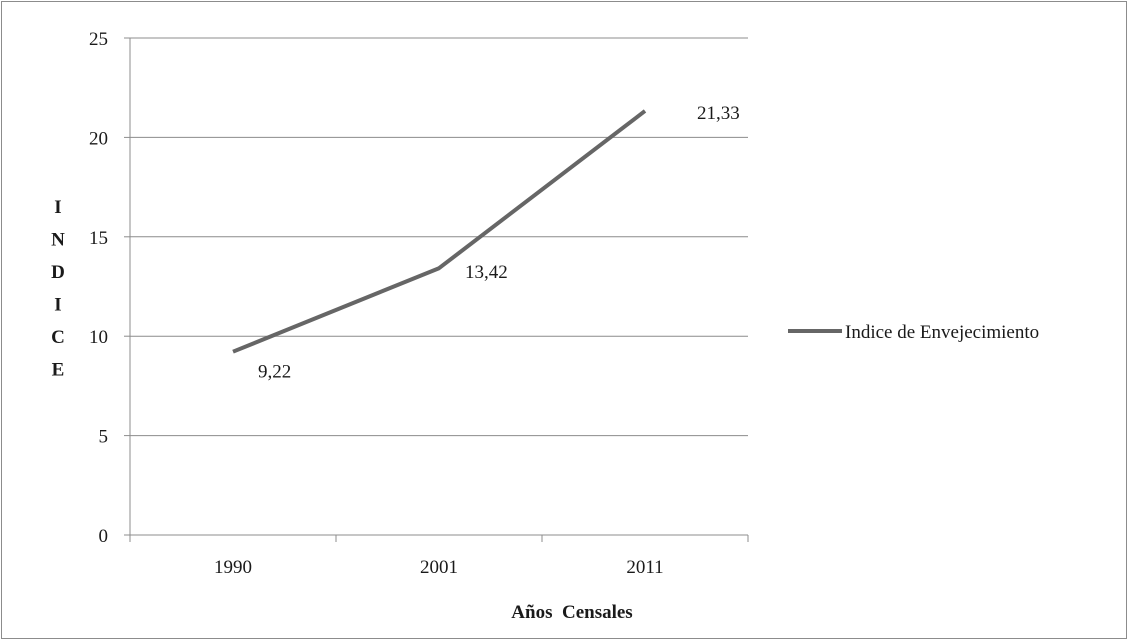  What do you see at coordinates (98, 337) in the screenshot?
I see `y-tick-label: 10` at bounding box center [98, 337].